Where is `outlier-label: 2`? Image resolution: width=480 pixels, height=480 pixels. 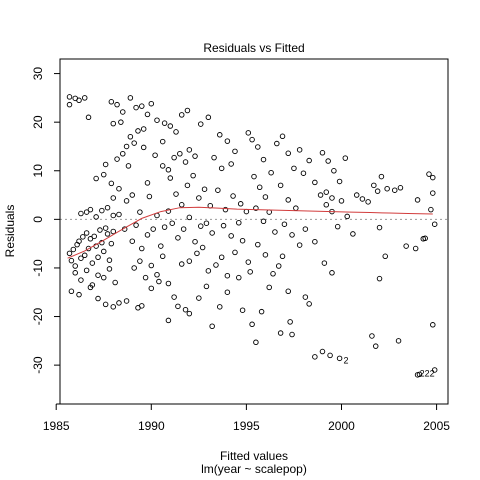
outlier-label: 2 is located at coordinates (345, 360).